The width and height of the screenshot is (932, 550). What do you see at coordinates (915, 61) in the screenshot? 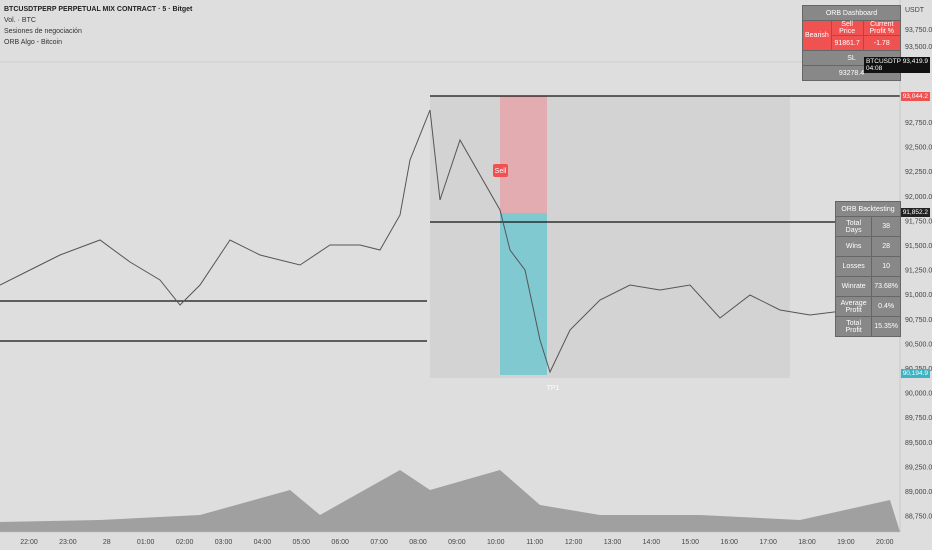
I see `last-price: 93,419.9` at bounding box center [915, 61].